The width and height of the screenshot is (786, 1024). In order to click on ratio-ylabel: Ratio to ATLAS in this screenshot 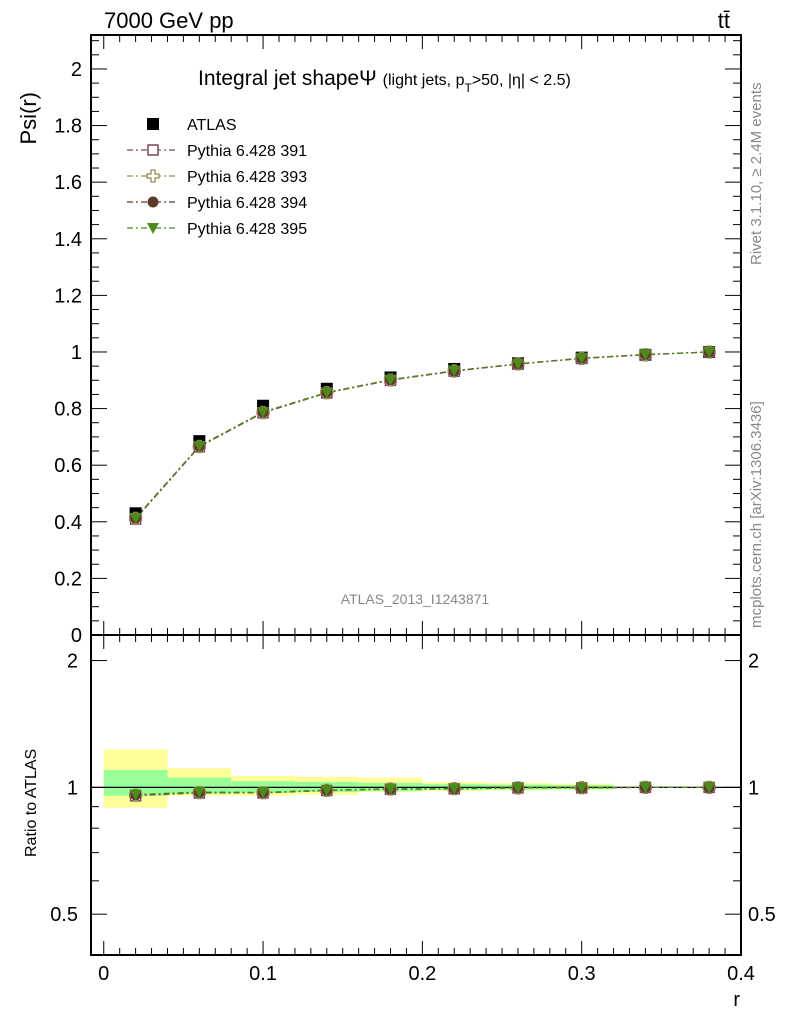, I will do `click(31, 803)`.